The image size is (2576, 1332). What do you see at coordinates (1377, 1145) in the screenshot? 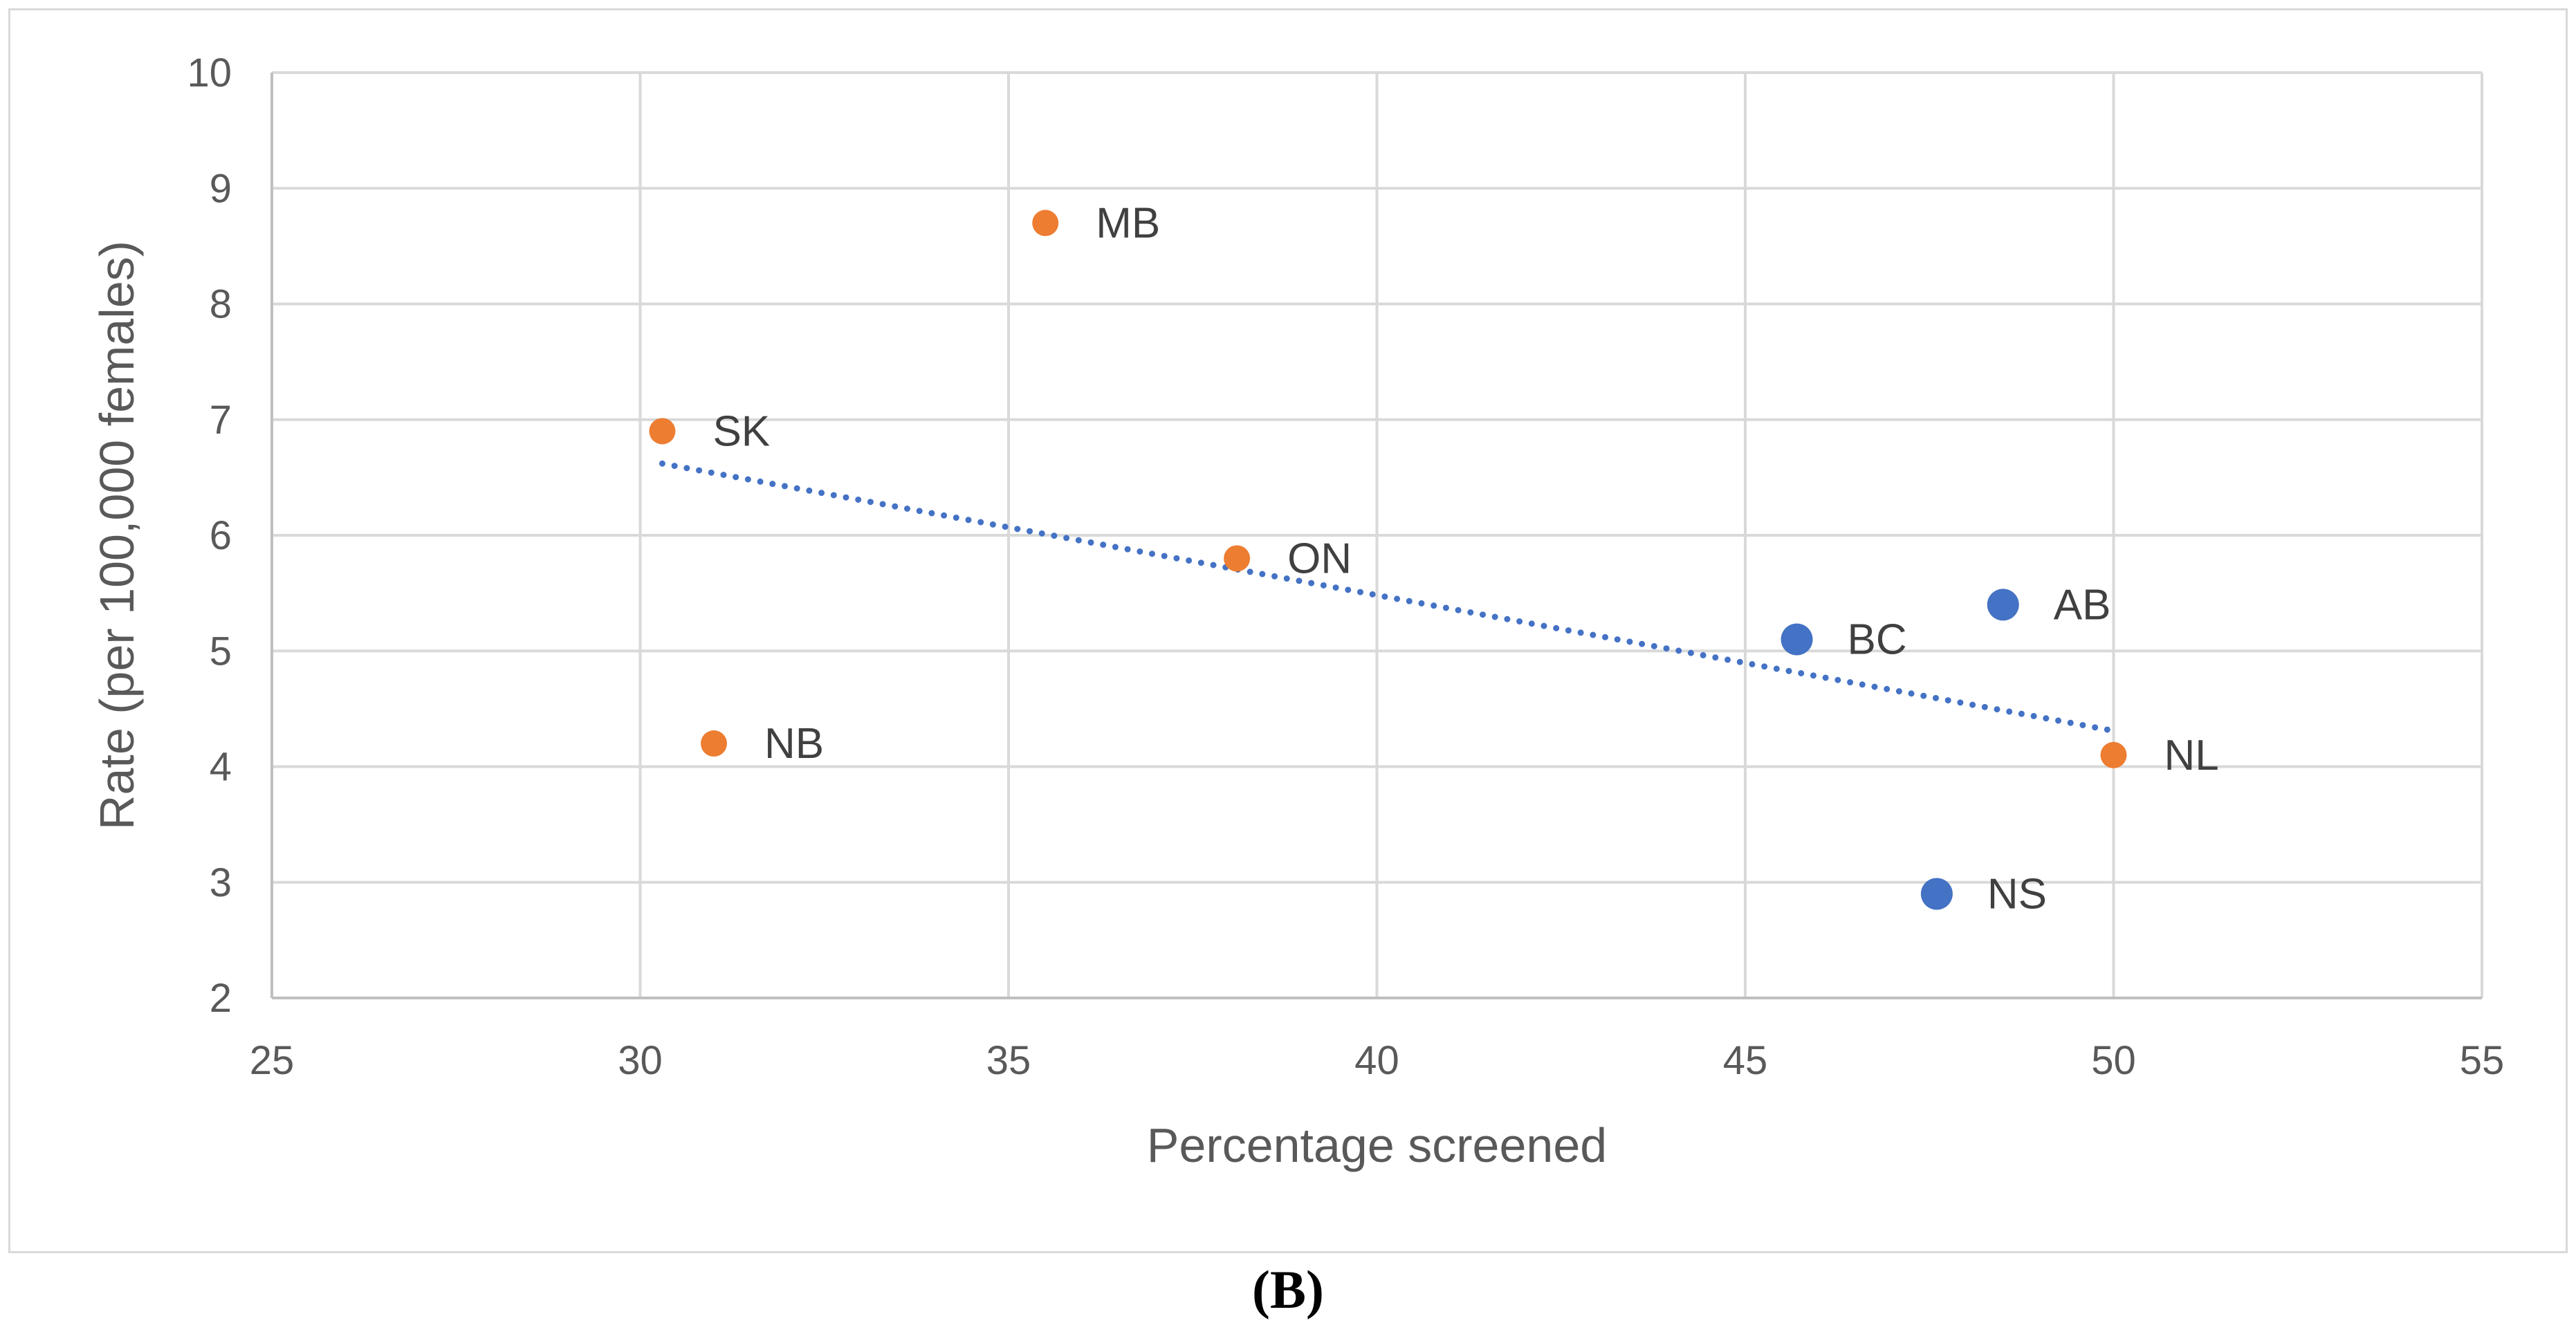
I see `x-axis-title: Percentage screened` at bounding box center [1377, 1145].